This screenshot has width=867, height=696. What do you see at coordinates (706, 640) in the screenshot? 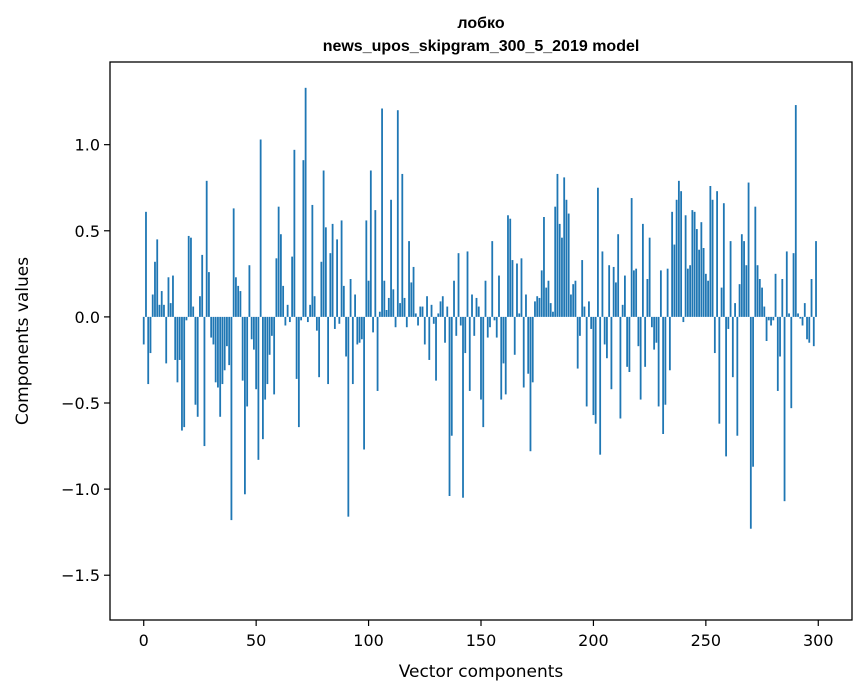
I see `x-tick-label-250: 250` at bounding box center [706, 640].